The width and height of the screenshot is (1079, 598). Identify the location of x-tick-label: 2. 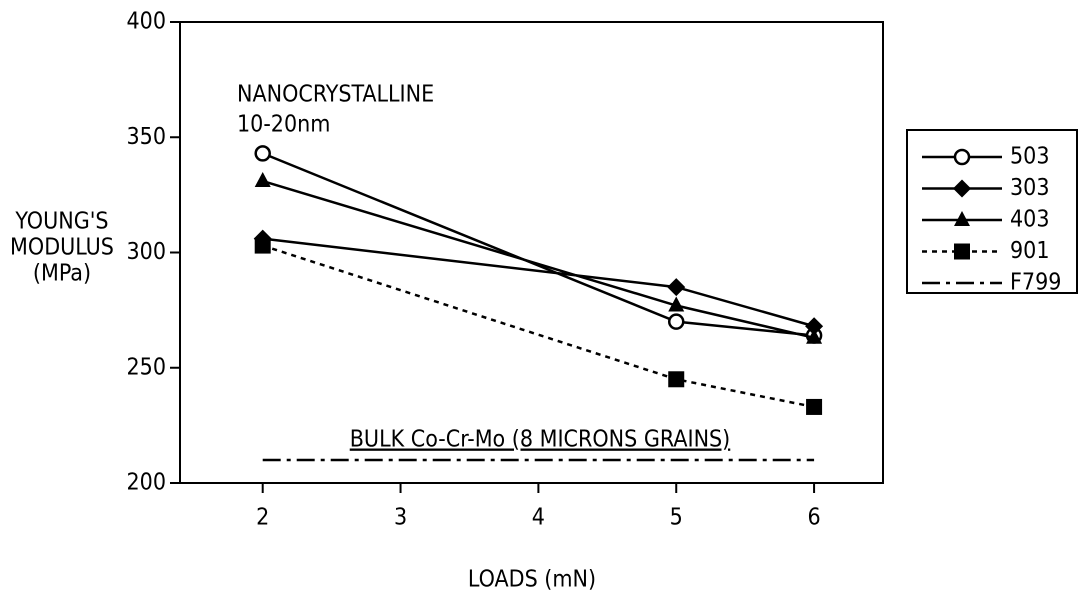
(262, 518).